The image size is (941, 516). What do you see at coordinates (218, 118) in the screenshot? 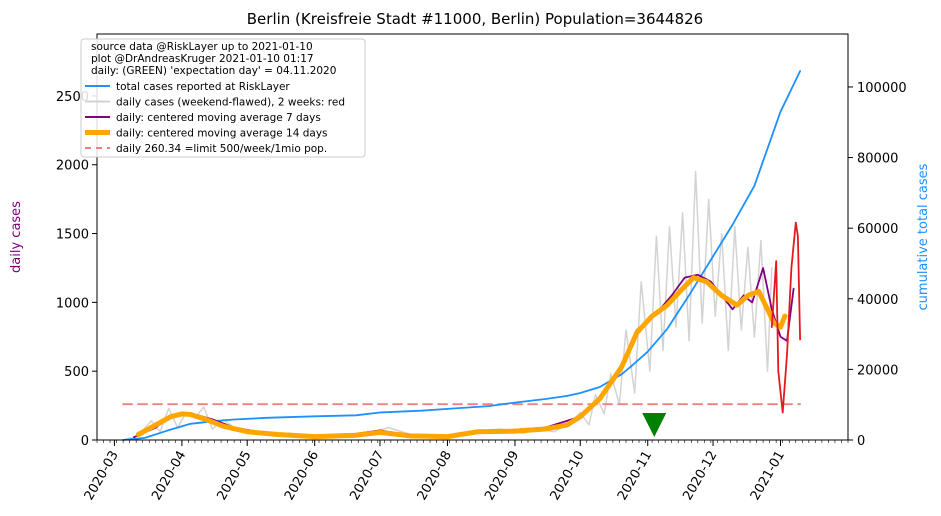
I see `legend-label: daily: centered moving average 7 days` at bounding box center [218, 118].